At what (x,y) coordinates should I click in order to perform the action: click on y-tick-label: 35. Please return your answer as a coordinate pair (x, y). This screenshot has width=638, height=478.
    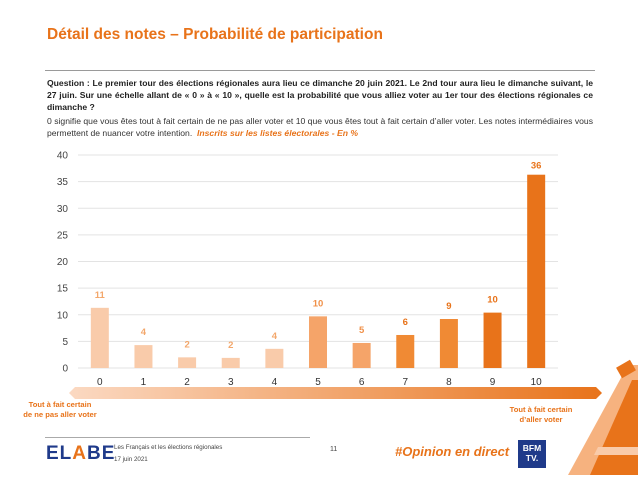
    Looking at the image, I should click on (63, 182).